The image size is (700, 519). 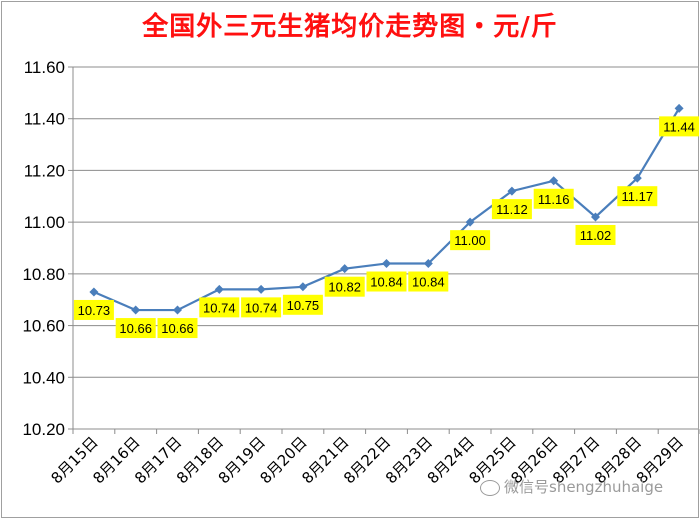 What do you see at coordinates (44, 170) in the screenshot?
I see `y-tick-label: 11.20` at bounding box center [44, 170].